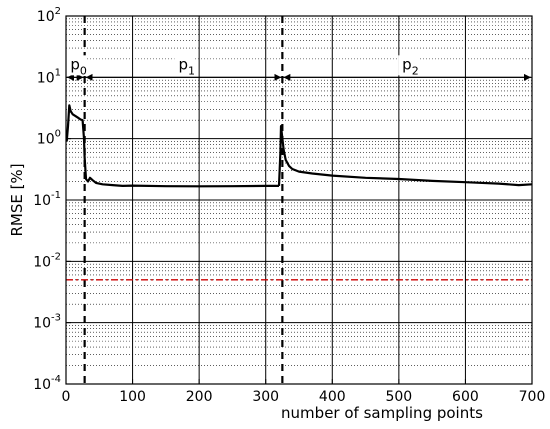  I want to click on y-tick-label: 10⁰, so click(49, 138).